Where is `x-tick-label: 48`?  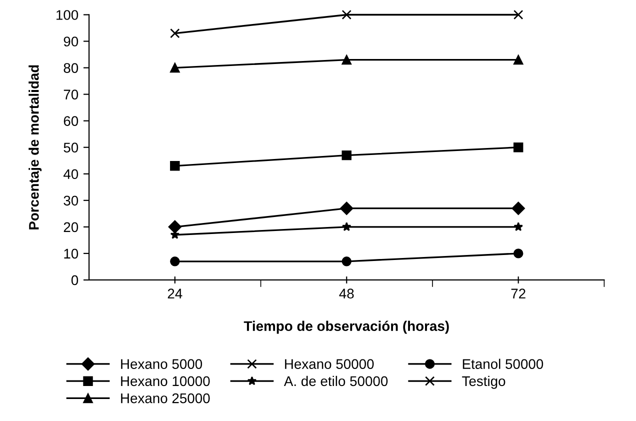 x-tick-label: 48 is located at coordinates (346, 293).